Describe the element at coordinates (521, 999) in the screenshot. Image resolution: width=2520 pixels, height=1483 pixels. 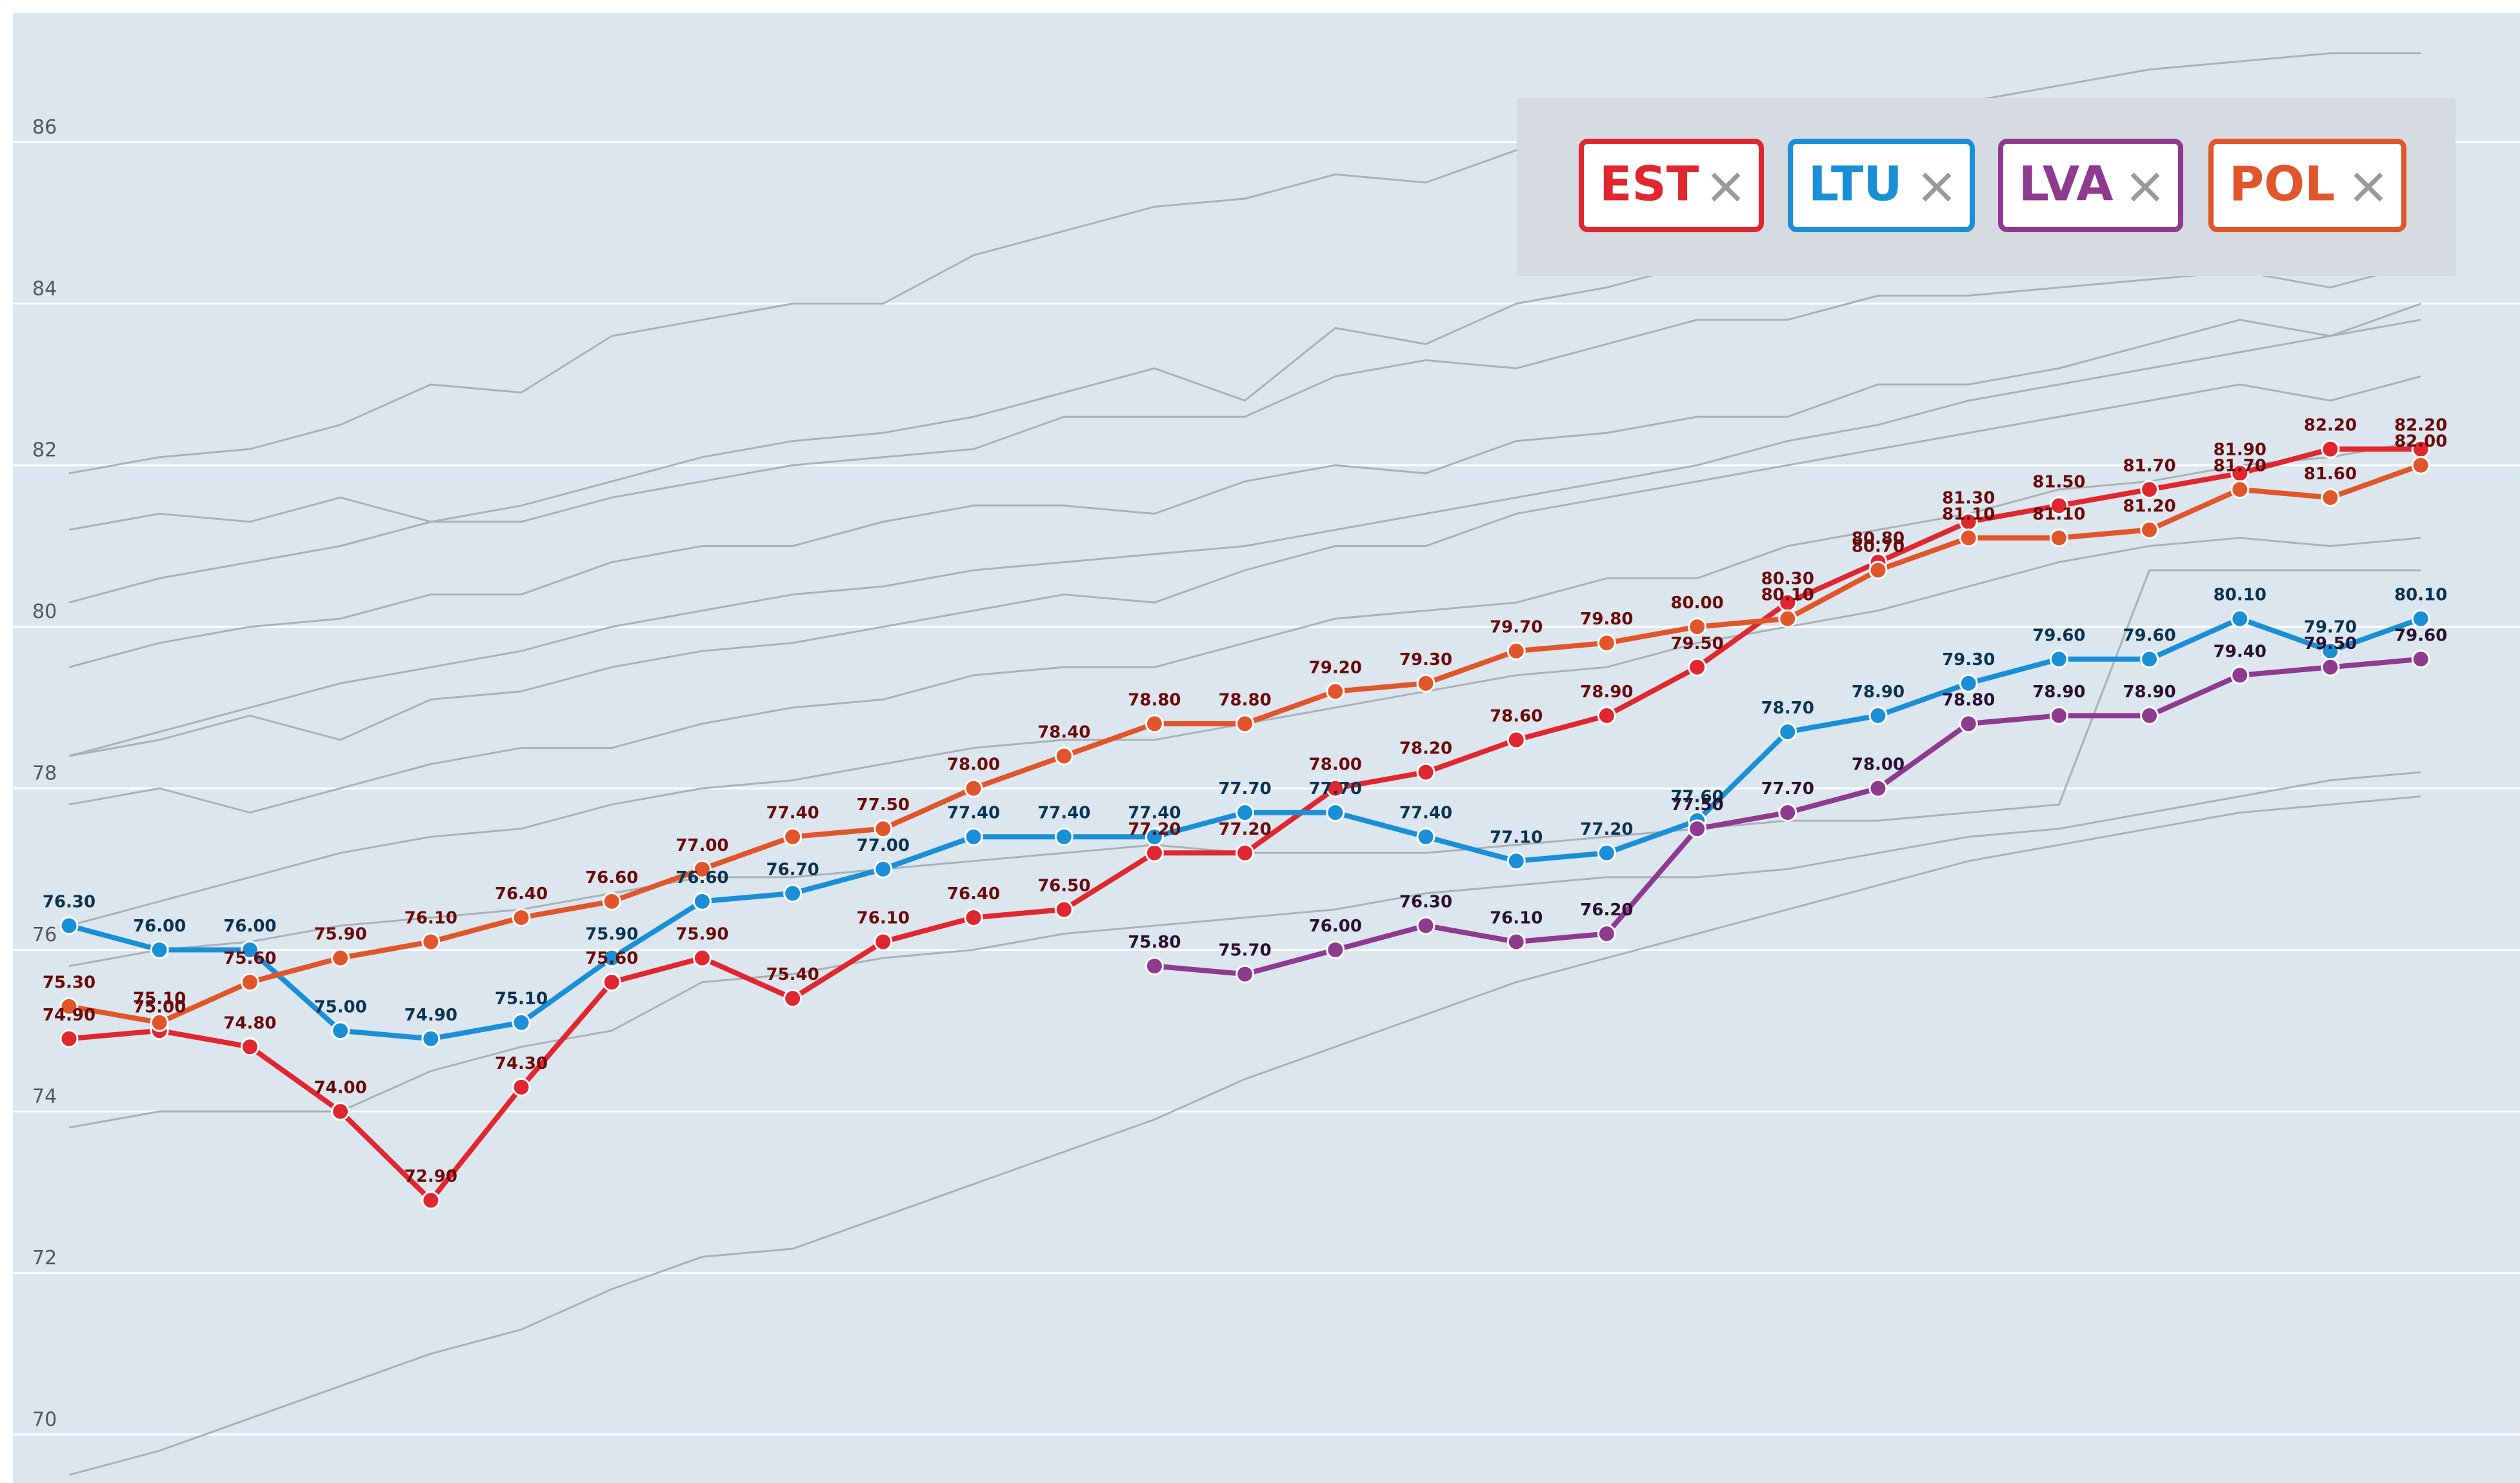
I see `data-label: 75.10` at that location.